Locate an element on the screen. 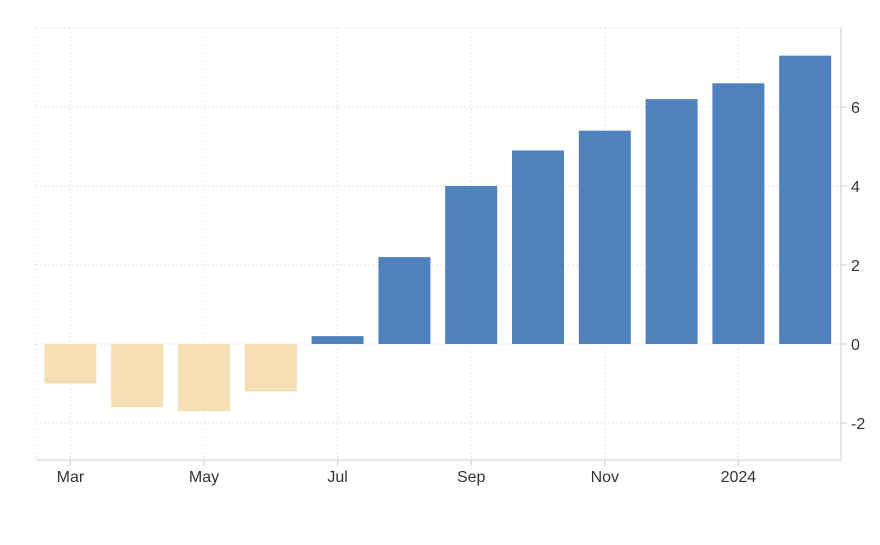 The height and width of the screenshot is (545, 880). x-tick-label: Sep is located at coordinates (471, 477).